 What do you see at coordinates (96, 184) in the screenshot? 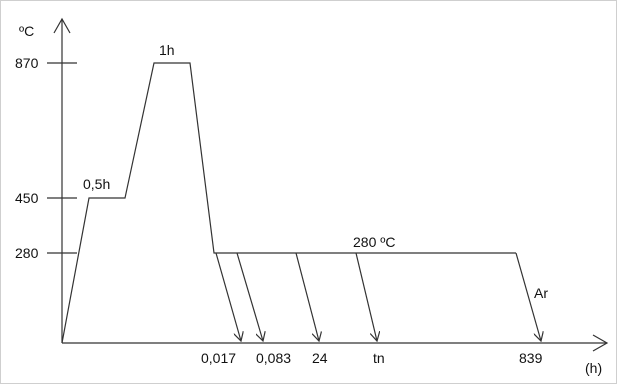
I see `hold-450-duration: 0,5h` at bounding box center [96, 184].